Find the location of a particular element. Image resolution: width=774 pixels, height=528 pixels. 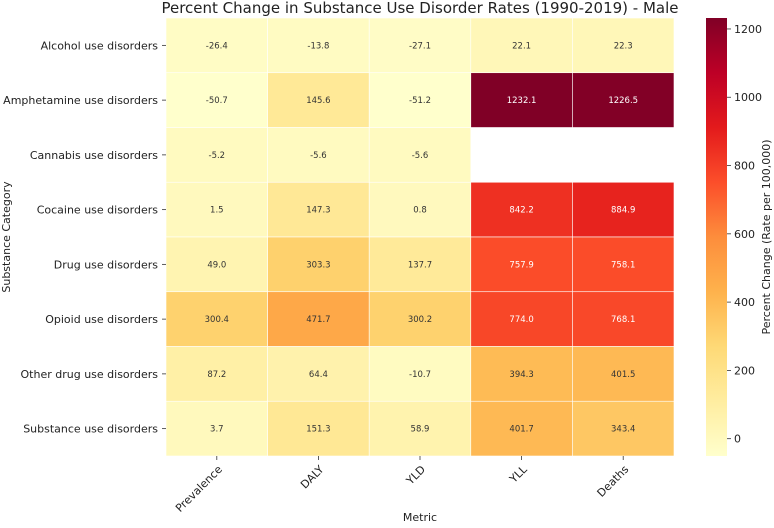

cell-value-label: 145.6 is located at coordinates (318, 101).